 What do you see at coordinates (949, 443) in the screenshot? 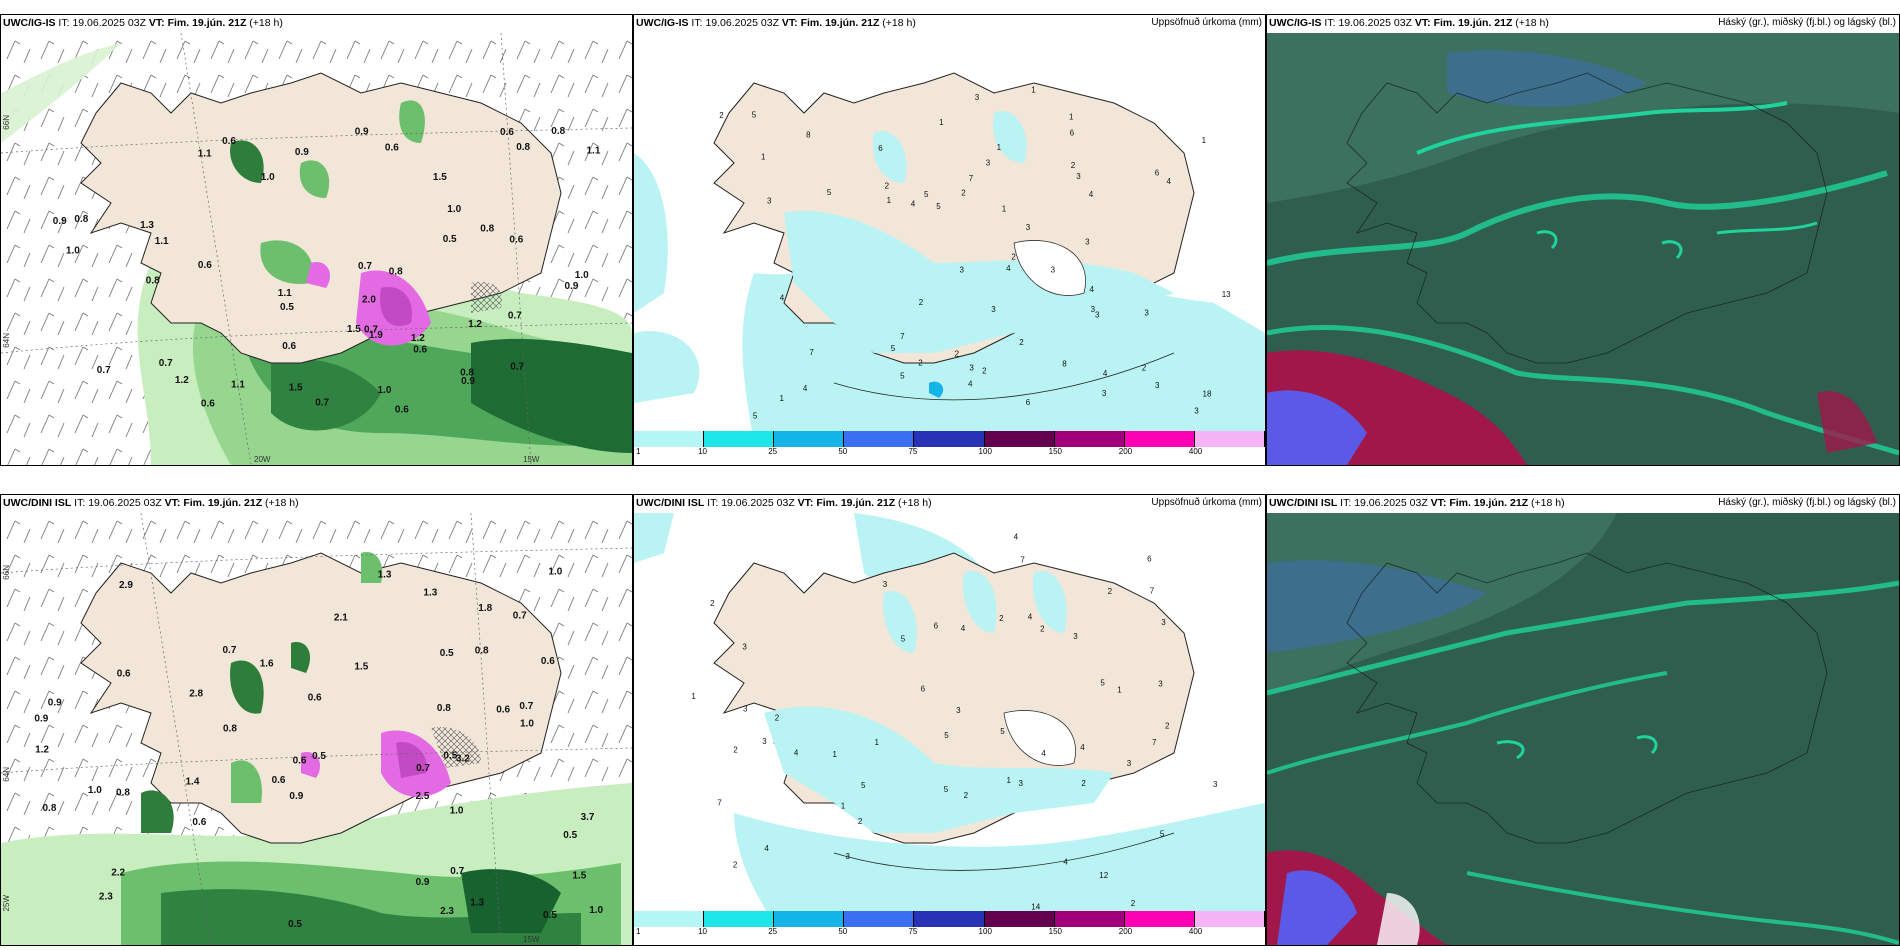
I see `colorbar: 1 10 25 50 75 100 150 200 400` at bounding box center [949, 443].